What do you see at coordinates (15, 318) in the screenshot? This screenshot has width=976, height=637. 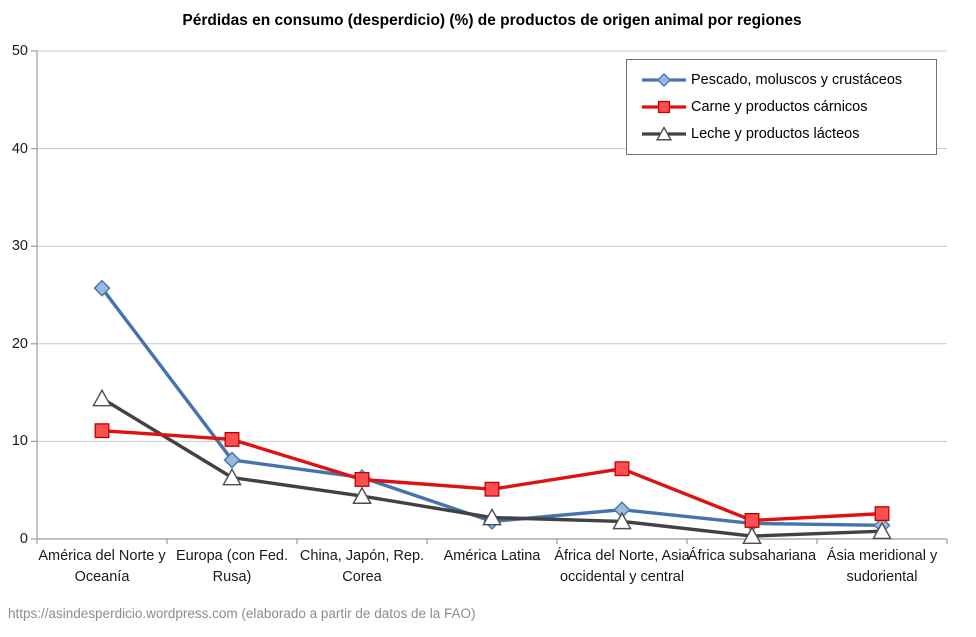 I see `y-axis-labels: 0 10 20 30 40 50` at bounding box center [15, 318].